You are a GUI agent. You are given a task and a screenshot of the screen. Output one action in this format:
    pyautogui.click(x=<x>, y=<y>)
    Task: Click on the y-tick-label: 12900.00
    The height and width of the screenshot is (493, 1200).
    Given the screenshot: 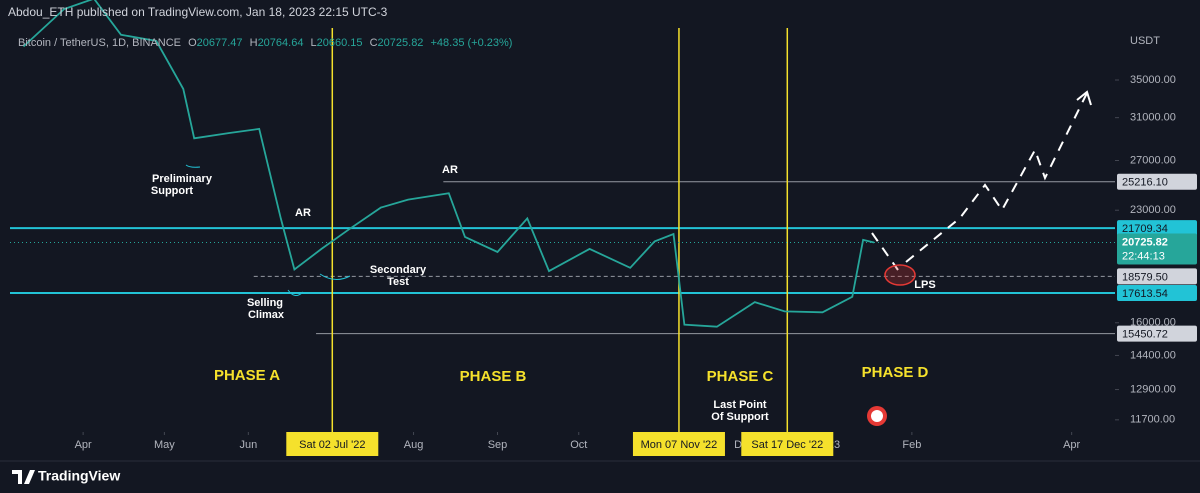 What is the action you would take?
    pyautogui.click(x=1153, y=389)
    